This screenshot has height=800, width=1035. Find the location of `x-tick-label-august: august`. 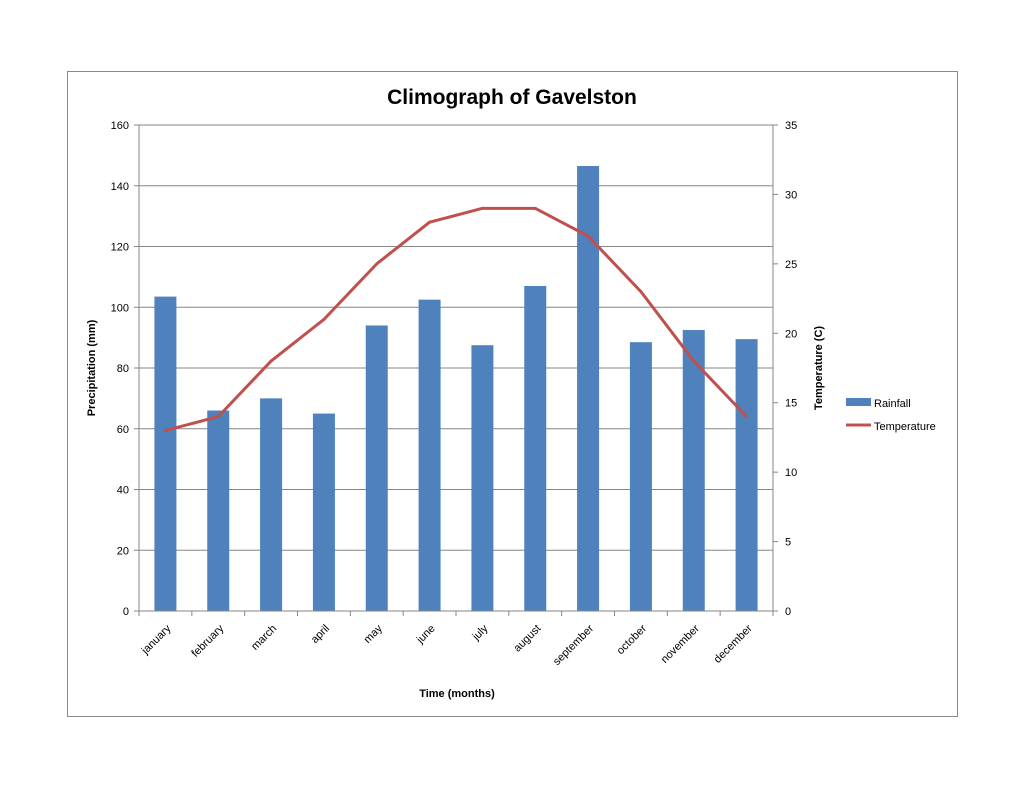

x-tick-label-august: august is located at coordinates (528, 639).